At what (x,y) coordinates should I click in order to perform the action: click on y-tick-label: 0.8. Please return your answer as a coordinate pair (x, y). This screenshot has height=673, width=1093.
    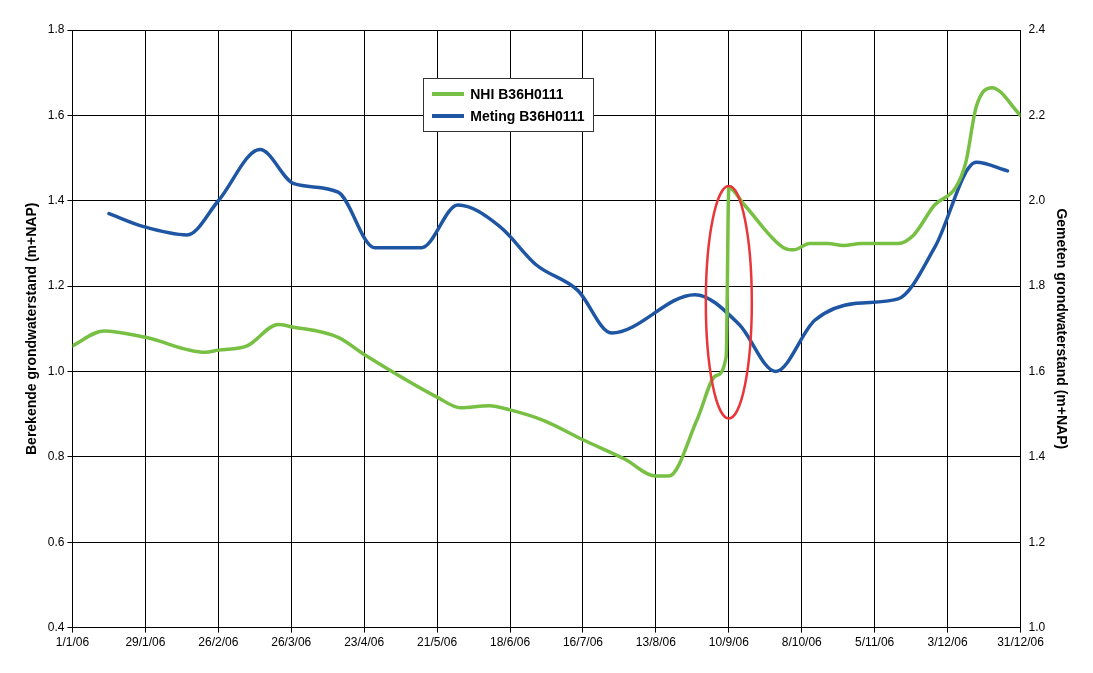
    Looking at the image, I should click on (56, 456).